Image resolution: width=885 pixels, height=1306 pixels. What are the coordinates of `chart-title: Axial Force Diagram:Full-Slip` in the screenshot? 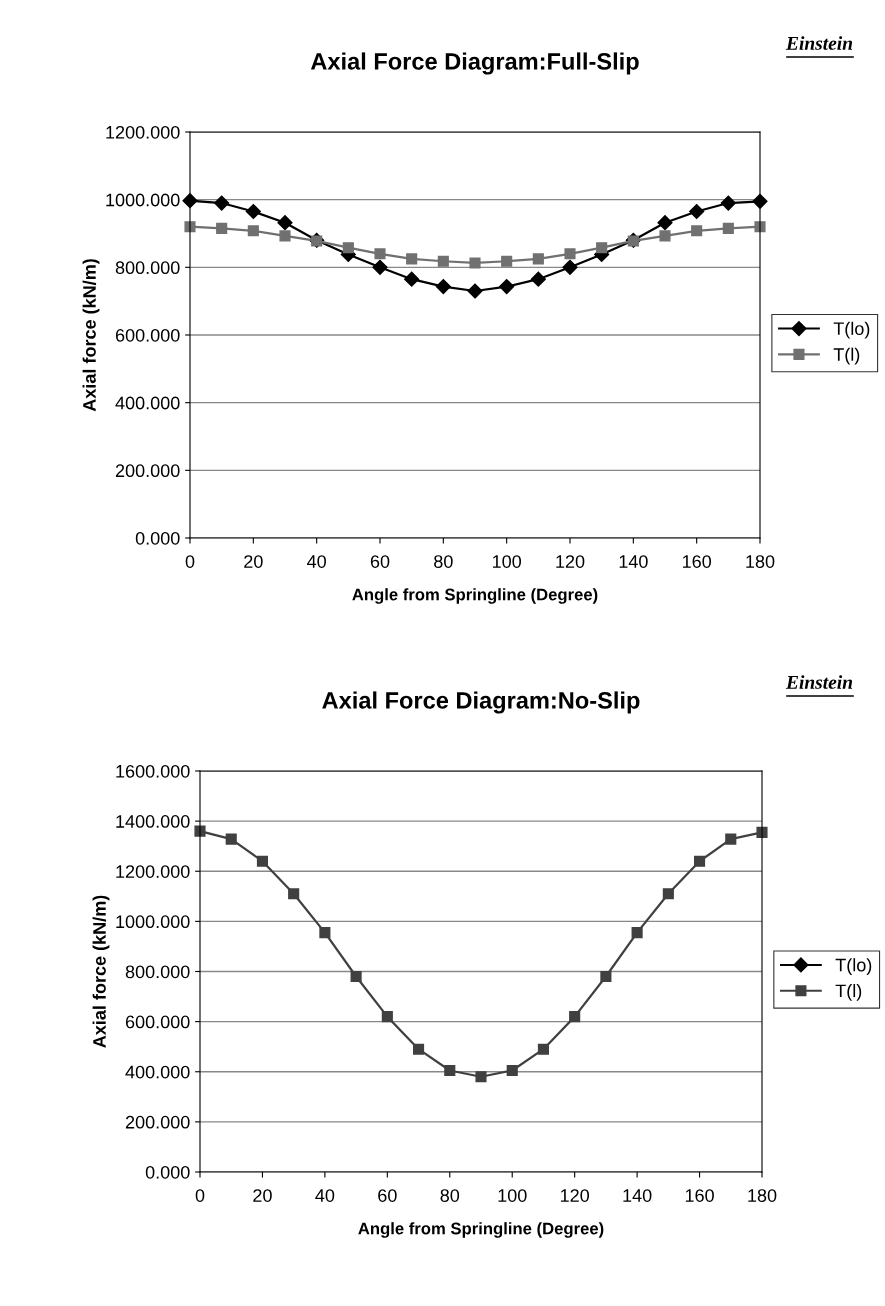 It's located at (474, 63).